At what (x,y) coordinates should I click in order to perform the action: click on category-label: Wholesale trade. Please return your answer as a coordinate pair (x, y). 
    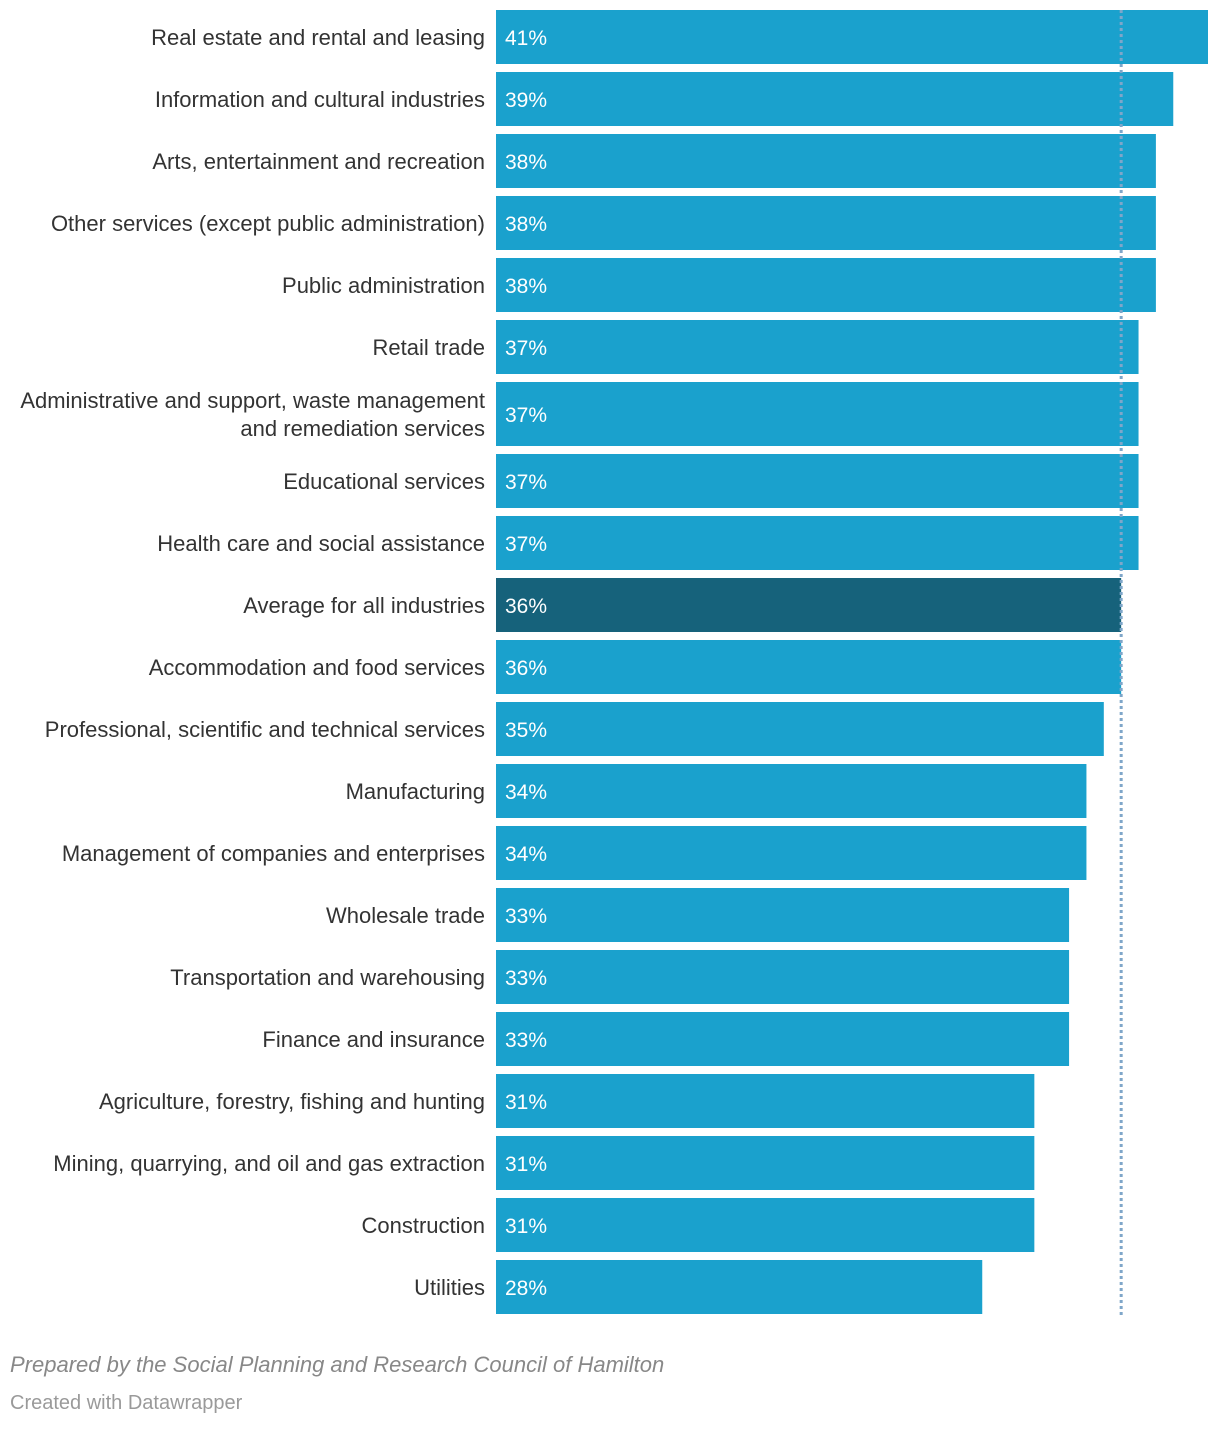
    Looking at the image, I should click on (405, 915).